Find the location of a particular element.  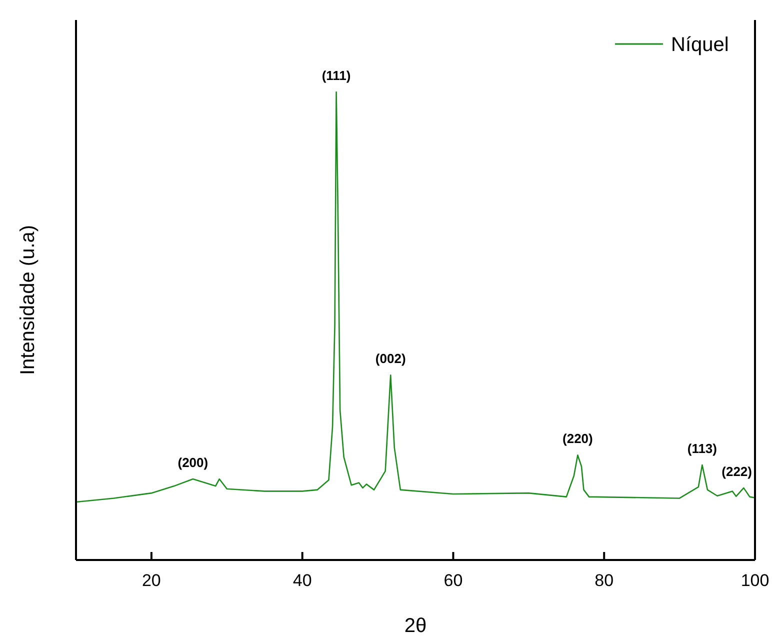

x-tick-label: 80 is located at coordinates (604, 580).